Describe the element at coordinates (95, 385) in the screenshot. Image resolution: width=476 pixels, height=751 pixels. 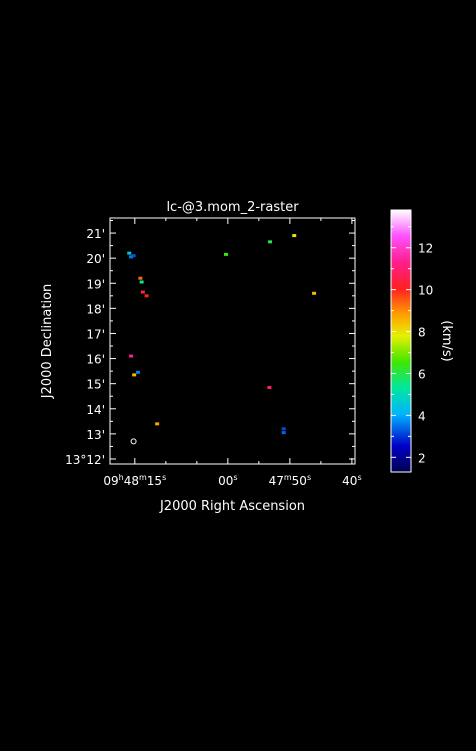
I see `y-tick-label: 15'` at that location.